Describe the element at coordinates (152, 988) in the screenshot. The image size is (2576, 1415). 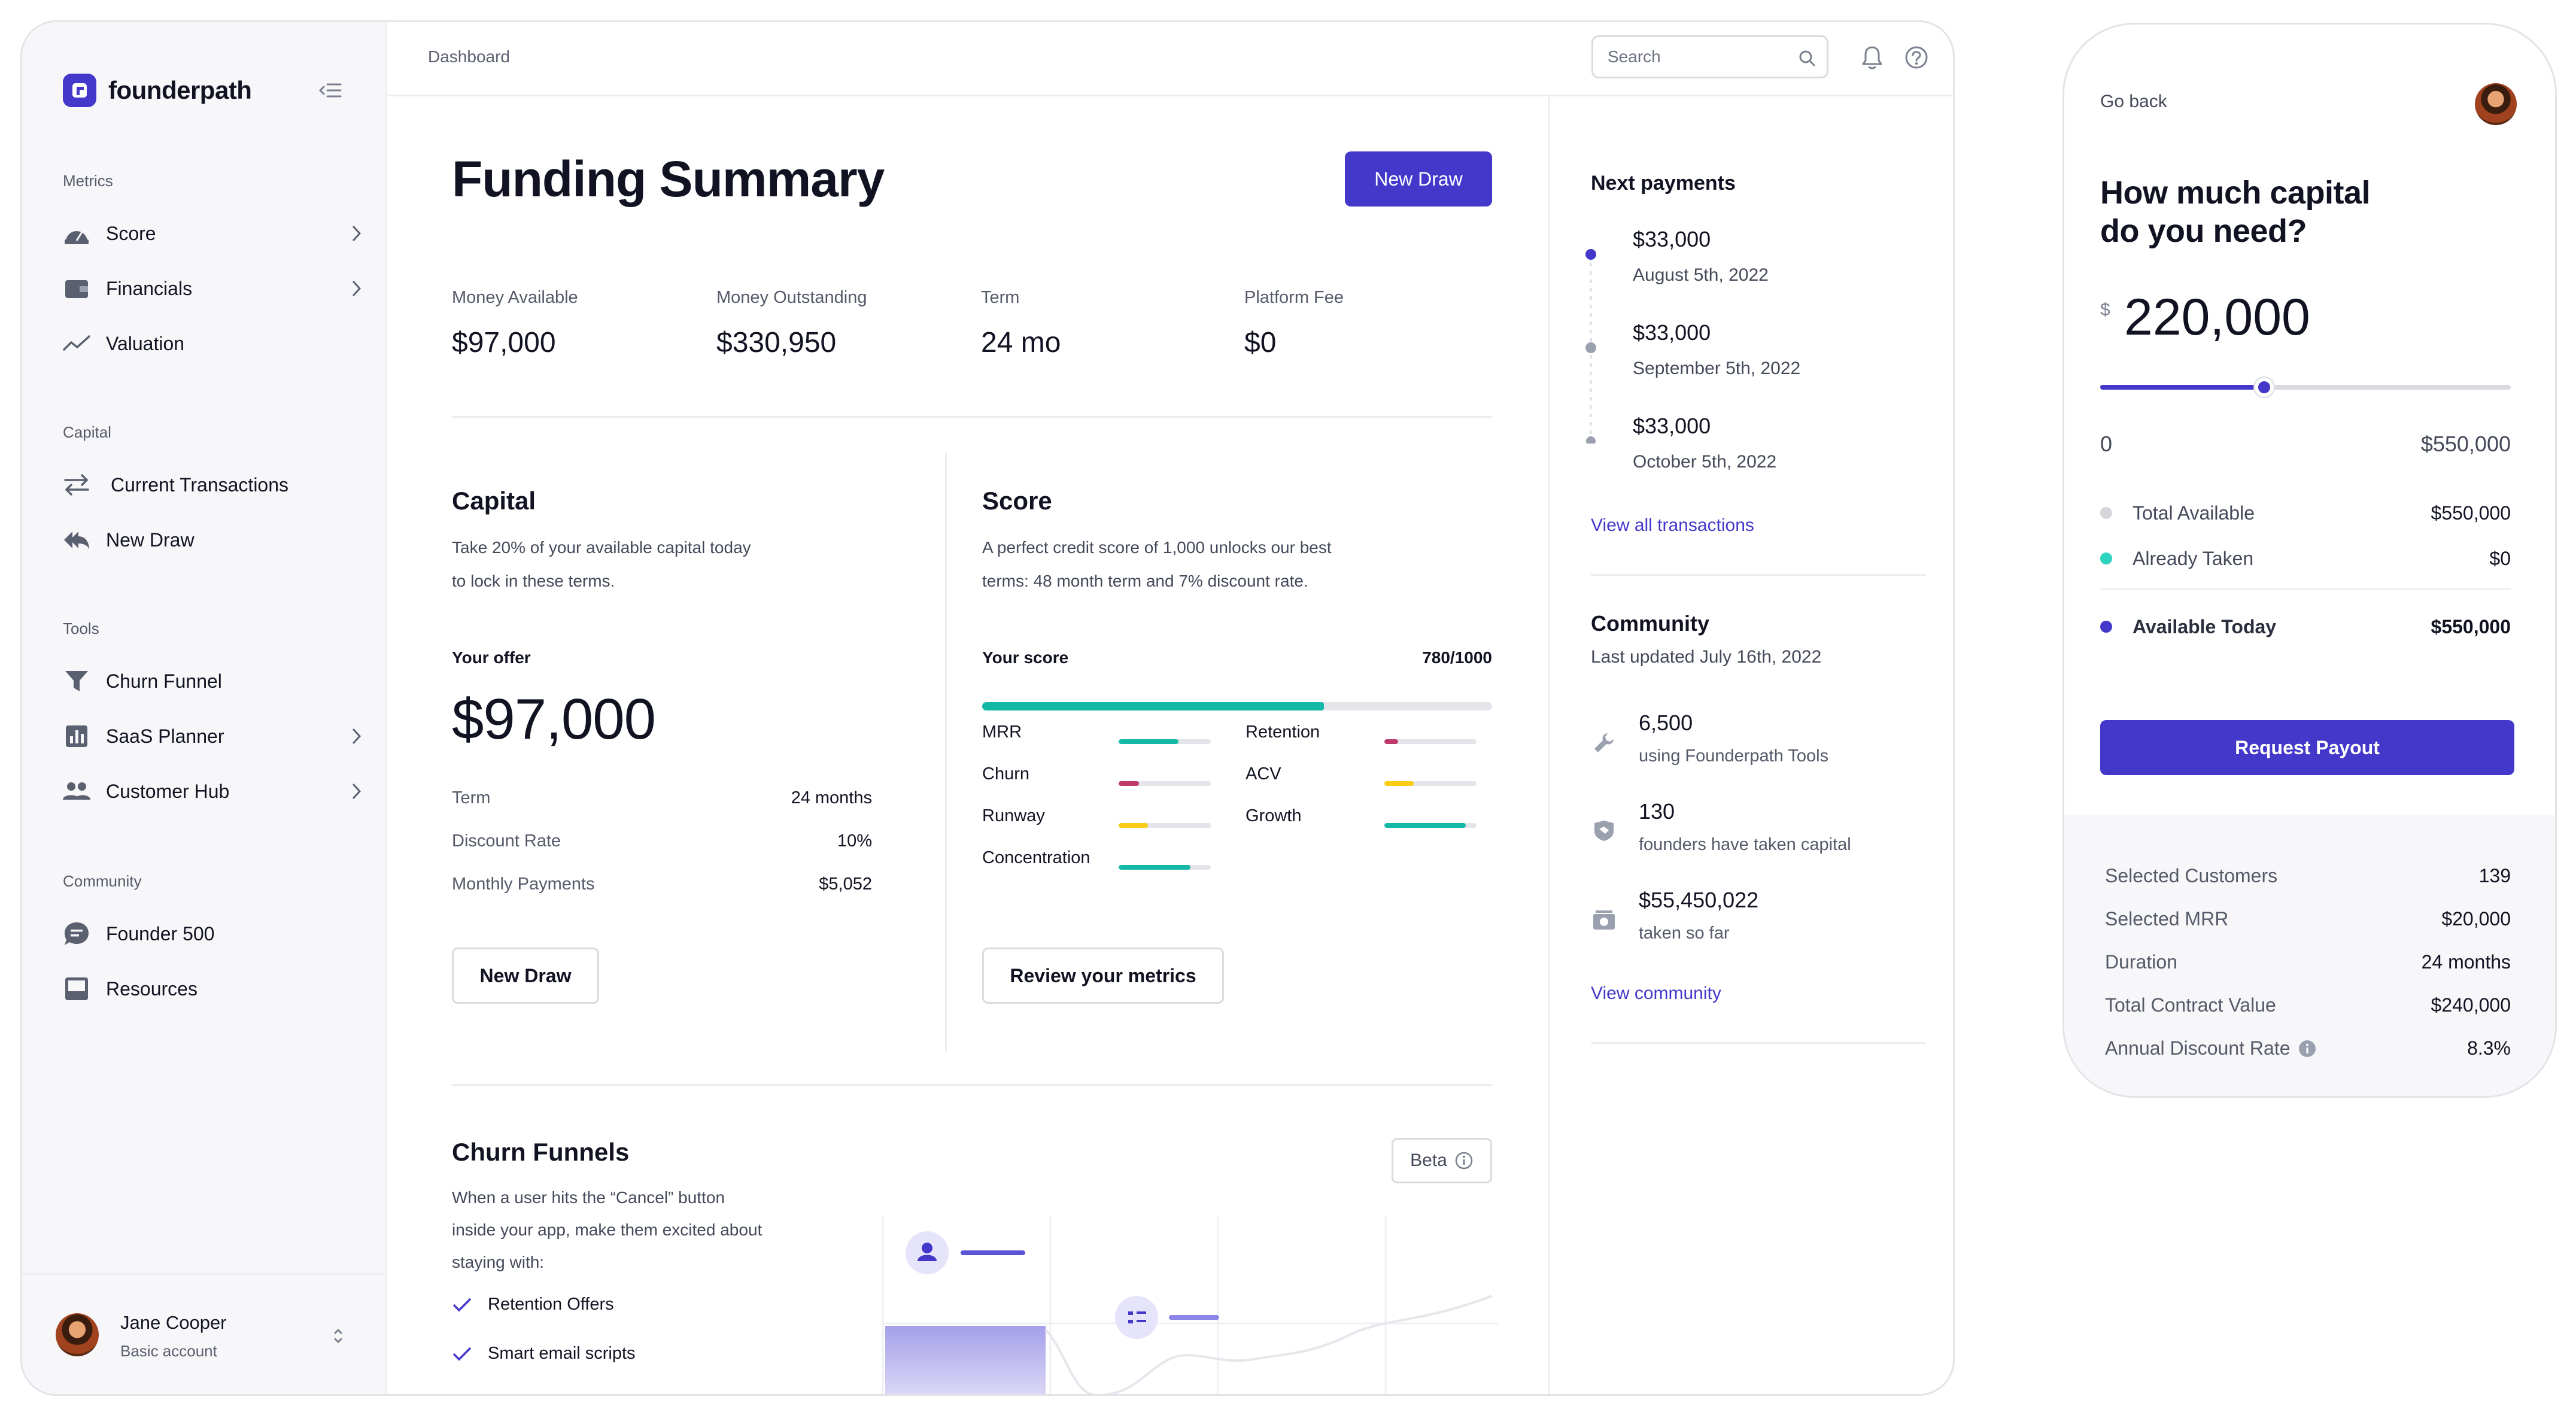
I see `sidebar-item-label: Resources` at that location.